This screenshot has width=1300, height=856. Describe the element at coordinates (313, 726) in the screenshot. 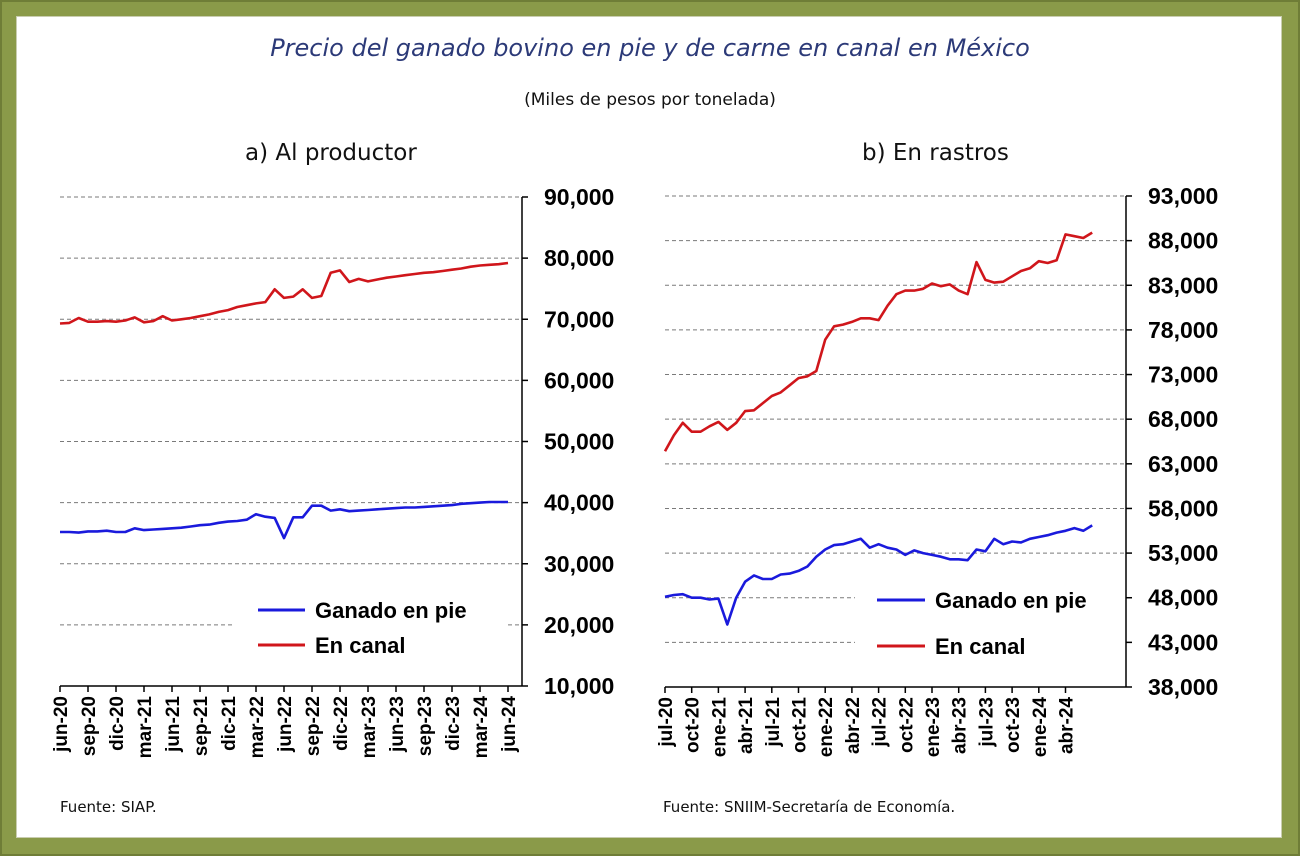

I see `panel-a-x-tick-label: sep-22` at that location.